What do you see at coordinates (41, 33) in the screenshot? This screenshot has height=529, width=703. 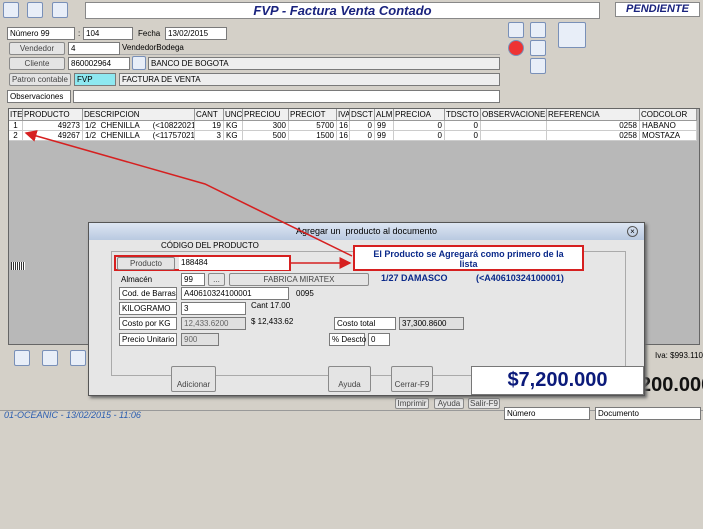 I see `numero-field: Número 99` at bounding box center [41, 33].